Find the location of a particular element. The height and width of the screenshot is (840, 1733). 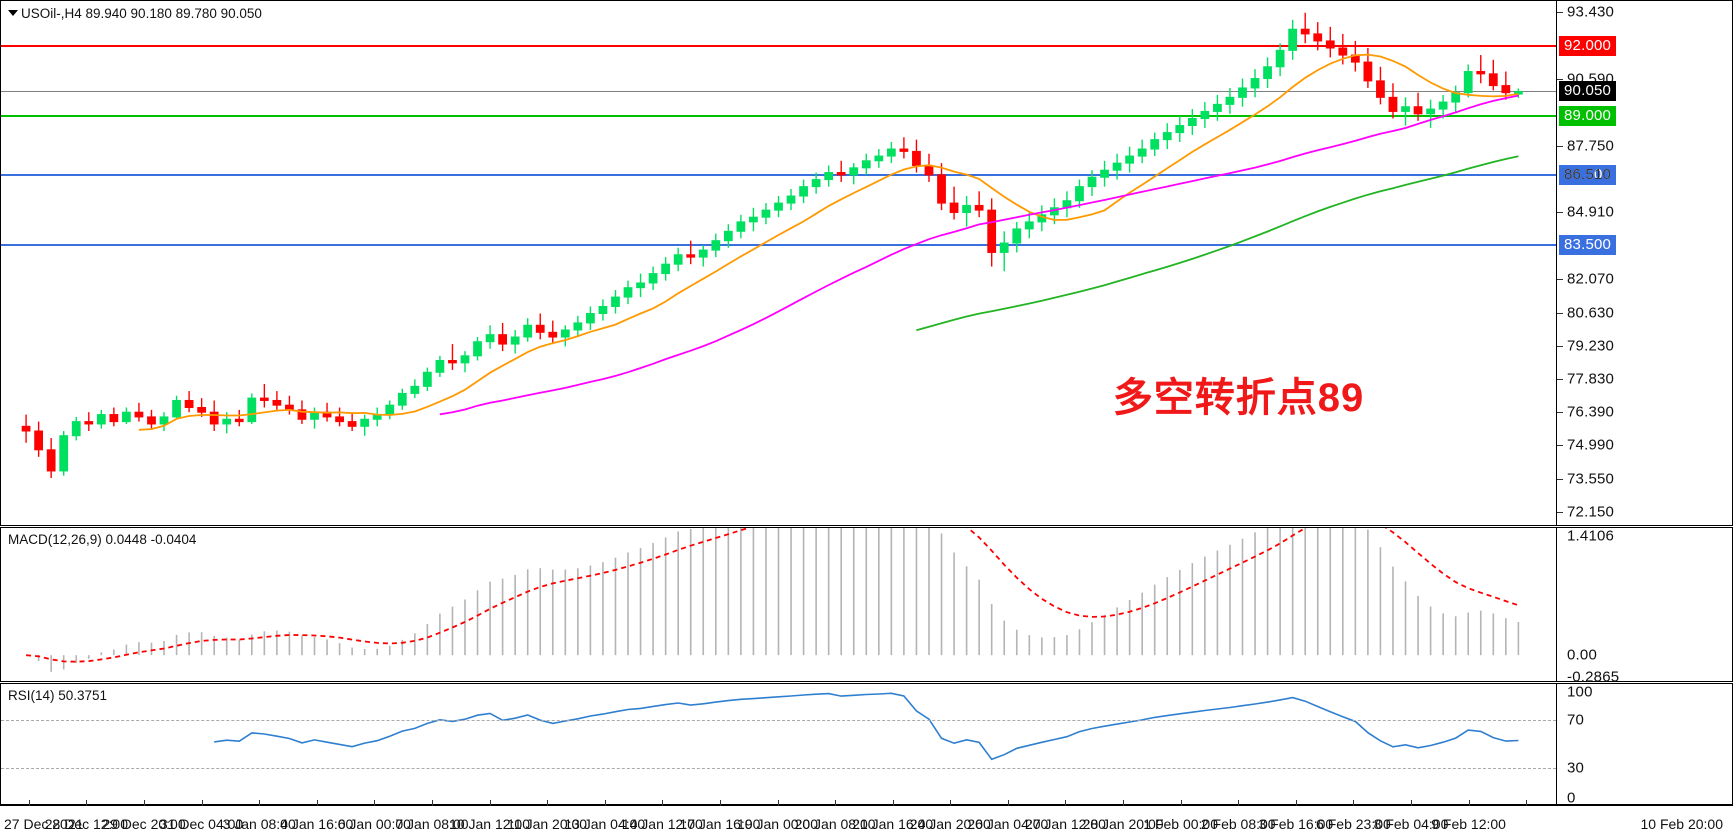

time-axis-label: 13 Jan 04:00 is located at coordinates (605, 824).